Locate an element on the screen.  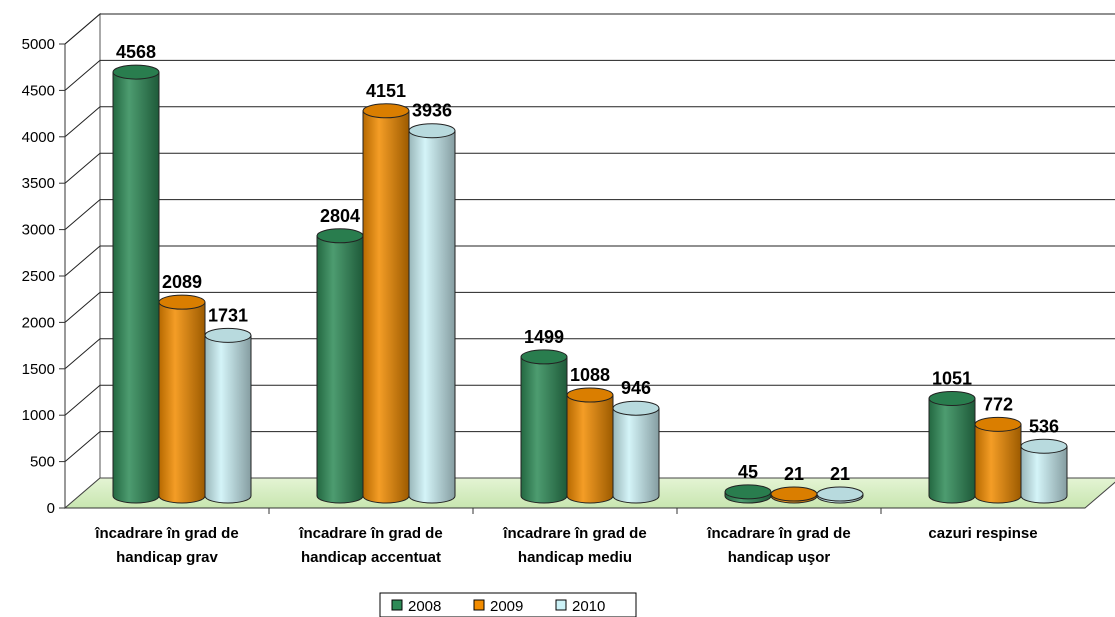
data-label: 3936 is located at coordinates (432, 111).